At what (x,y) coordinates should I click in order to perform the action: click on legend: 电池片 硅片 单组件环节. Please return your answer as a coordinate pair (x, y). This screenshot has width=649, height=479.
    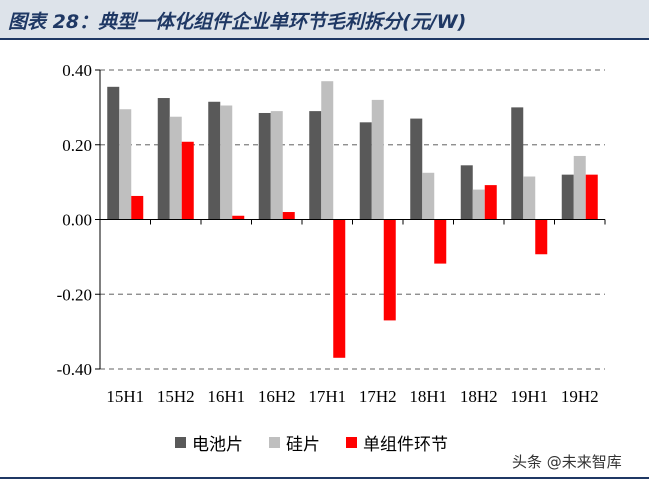
    Looking at the image, I should click on (311, 442).